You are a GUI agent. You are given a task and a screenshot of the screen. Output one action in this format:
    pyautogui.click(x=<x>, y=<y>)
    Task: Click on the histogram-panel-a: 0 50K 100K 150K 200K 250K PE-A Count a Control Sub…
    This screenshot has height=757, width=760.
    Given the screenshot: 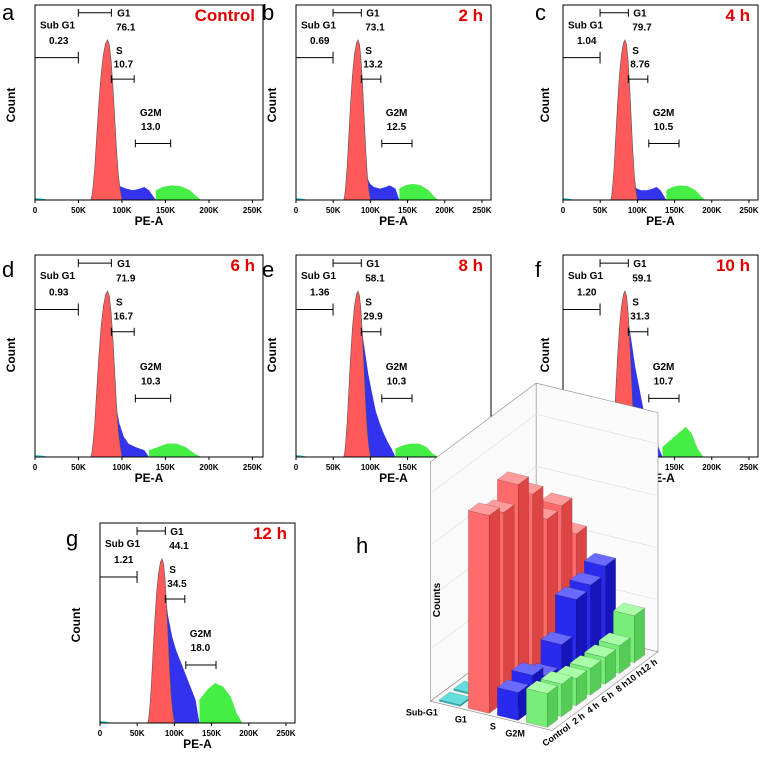 What is the action you would take?
    pyautogui.click(x=133, y=114)
    